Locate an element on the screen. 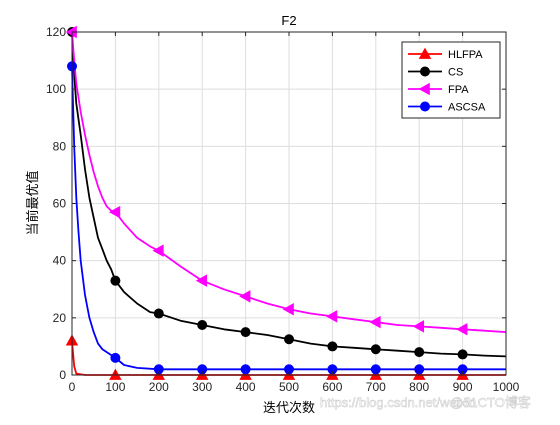  y-tick-label: 120 is located at coordinates (56, 32).